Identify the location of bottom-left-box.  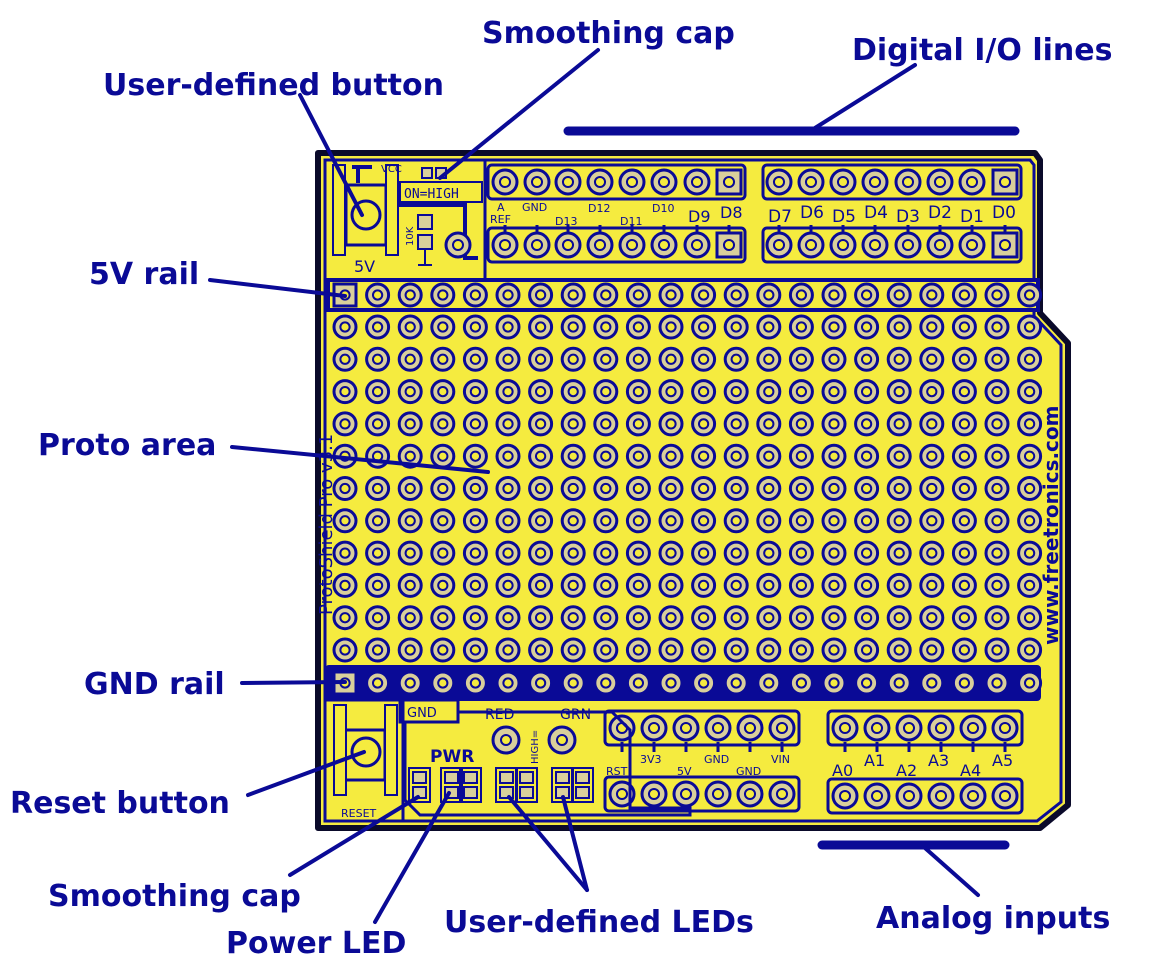
(364, 760).